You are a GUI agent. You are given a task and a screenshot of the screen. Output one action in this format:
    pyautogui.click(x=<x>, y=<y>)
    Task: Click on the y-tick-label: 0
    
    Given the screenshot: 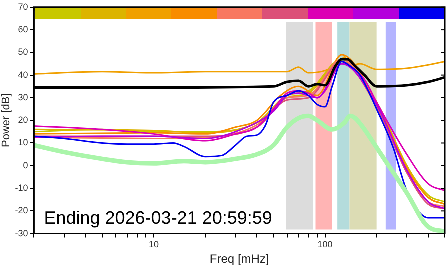 What is the action you would take?
    pyautogui.click(x=25, y=165)
    